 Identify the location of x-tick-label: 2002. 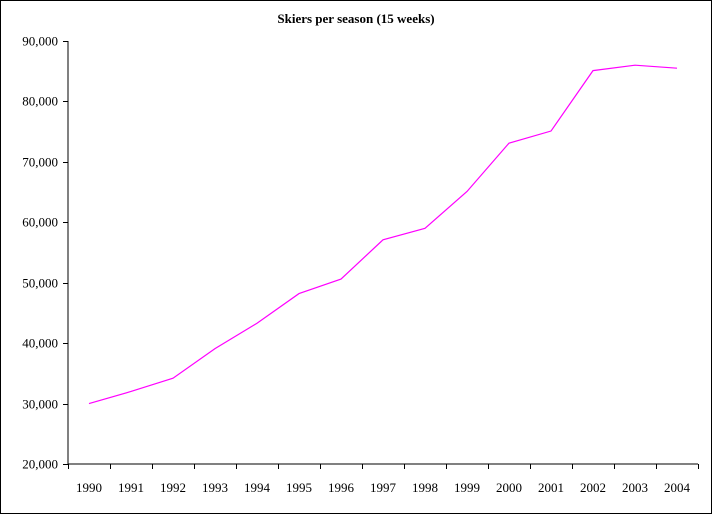
(593, 487).